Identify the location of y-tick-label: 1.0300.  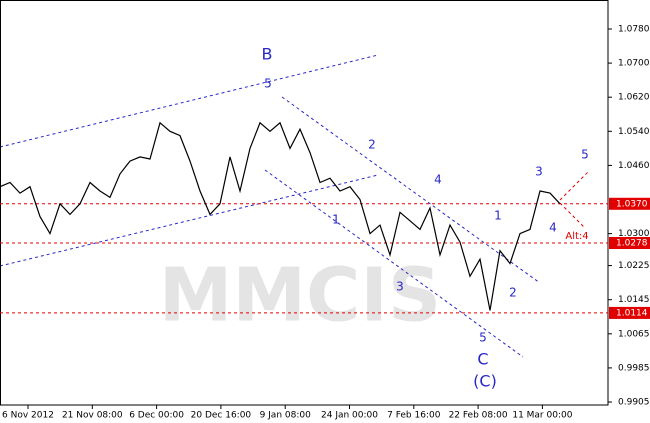
(634, 234).